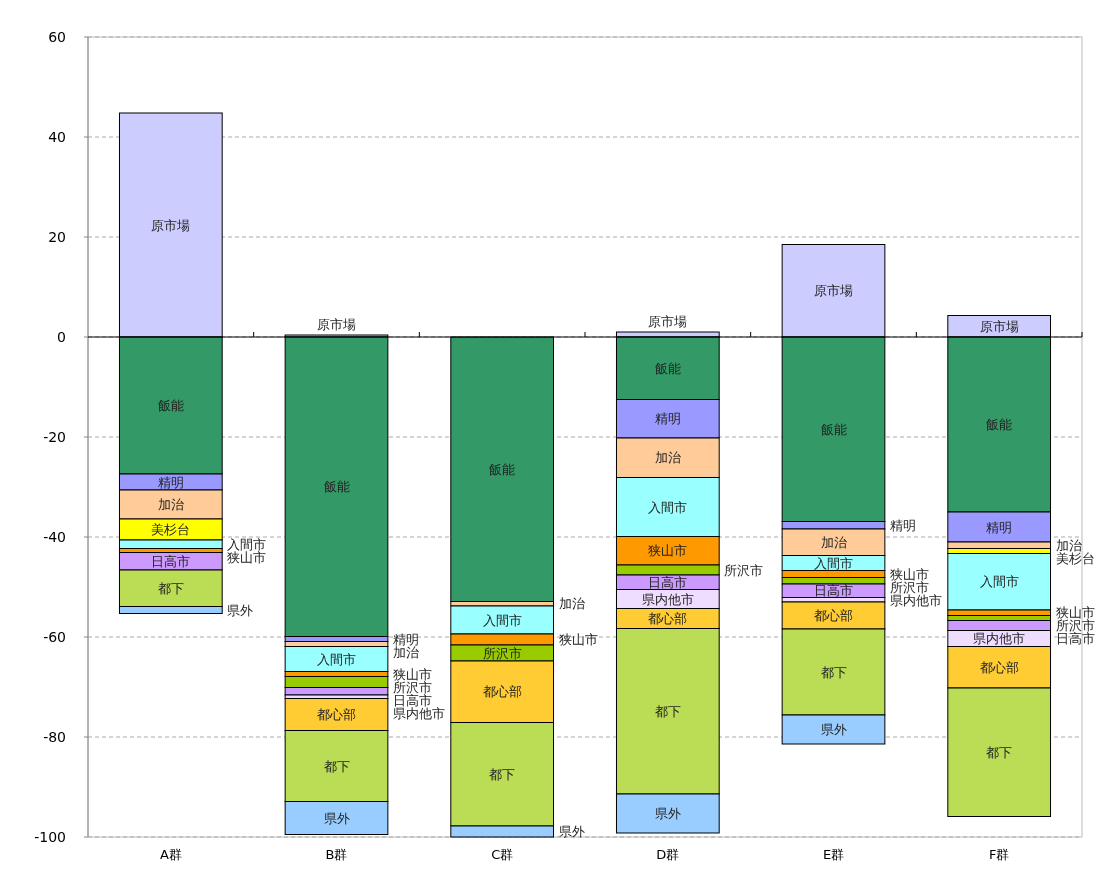 The height and width of the screenshot is (878, 1114). What do you see at coordinates (336, 324) in the screenshot?
I see `series-label: 原市場` at bounding box center [336, 324].